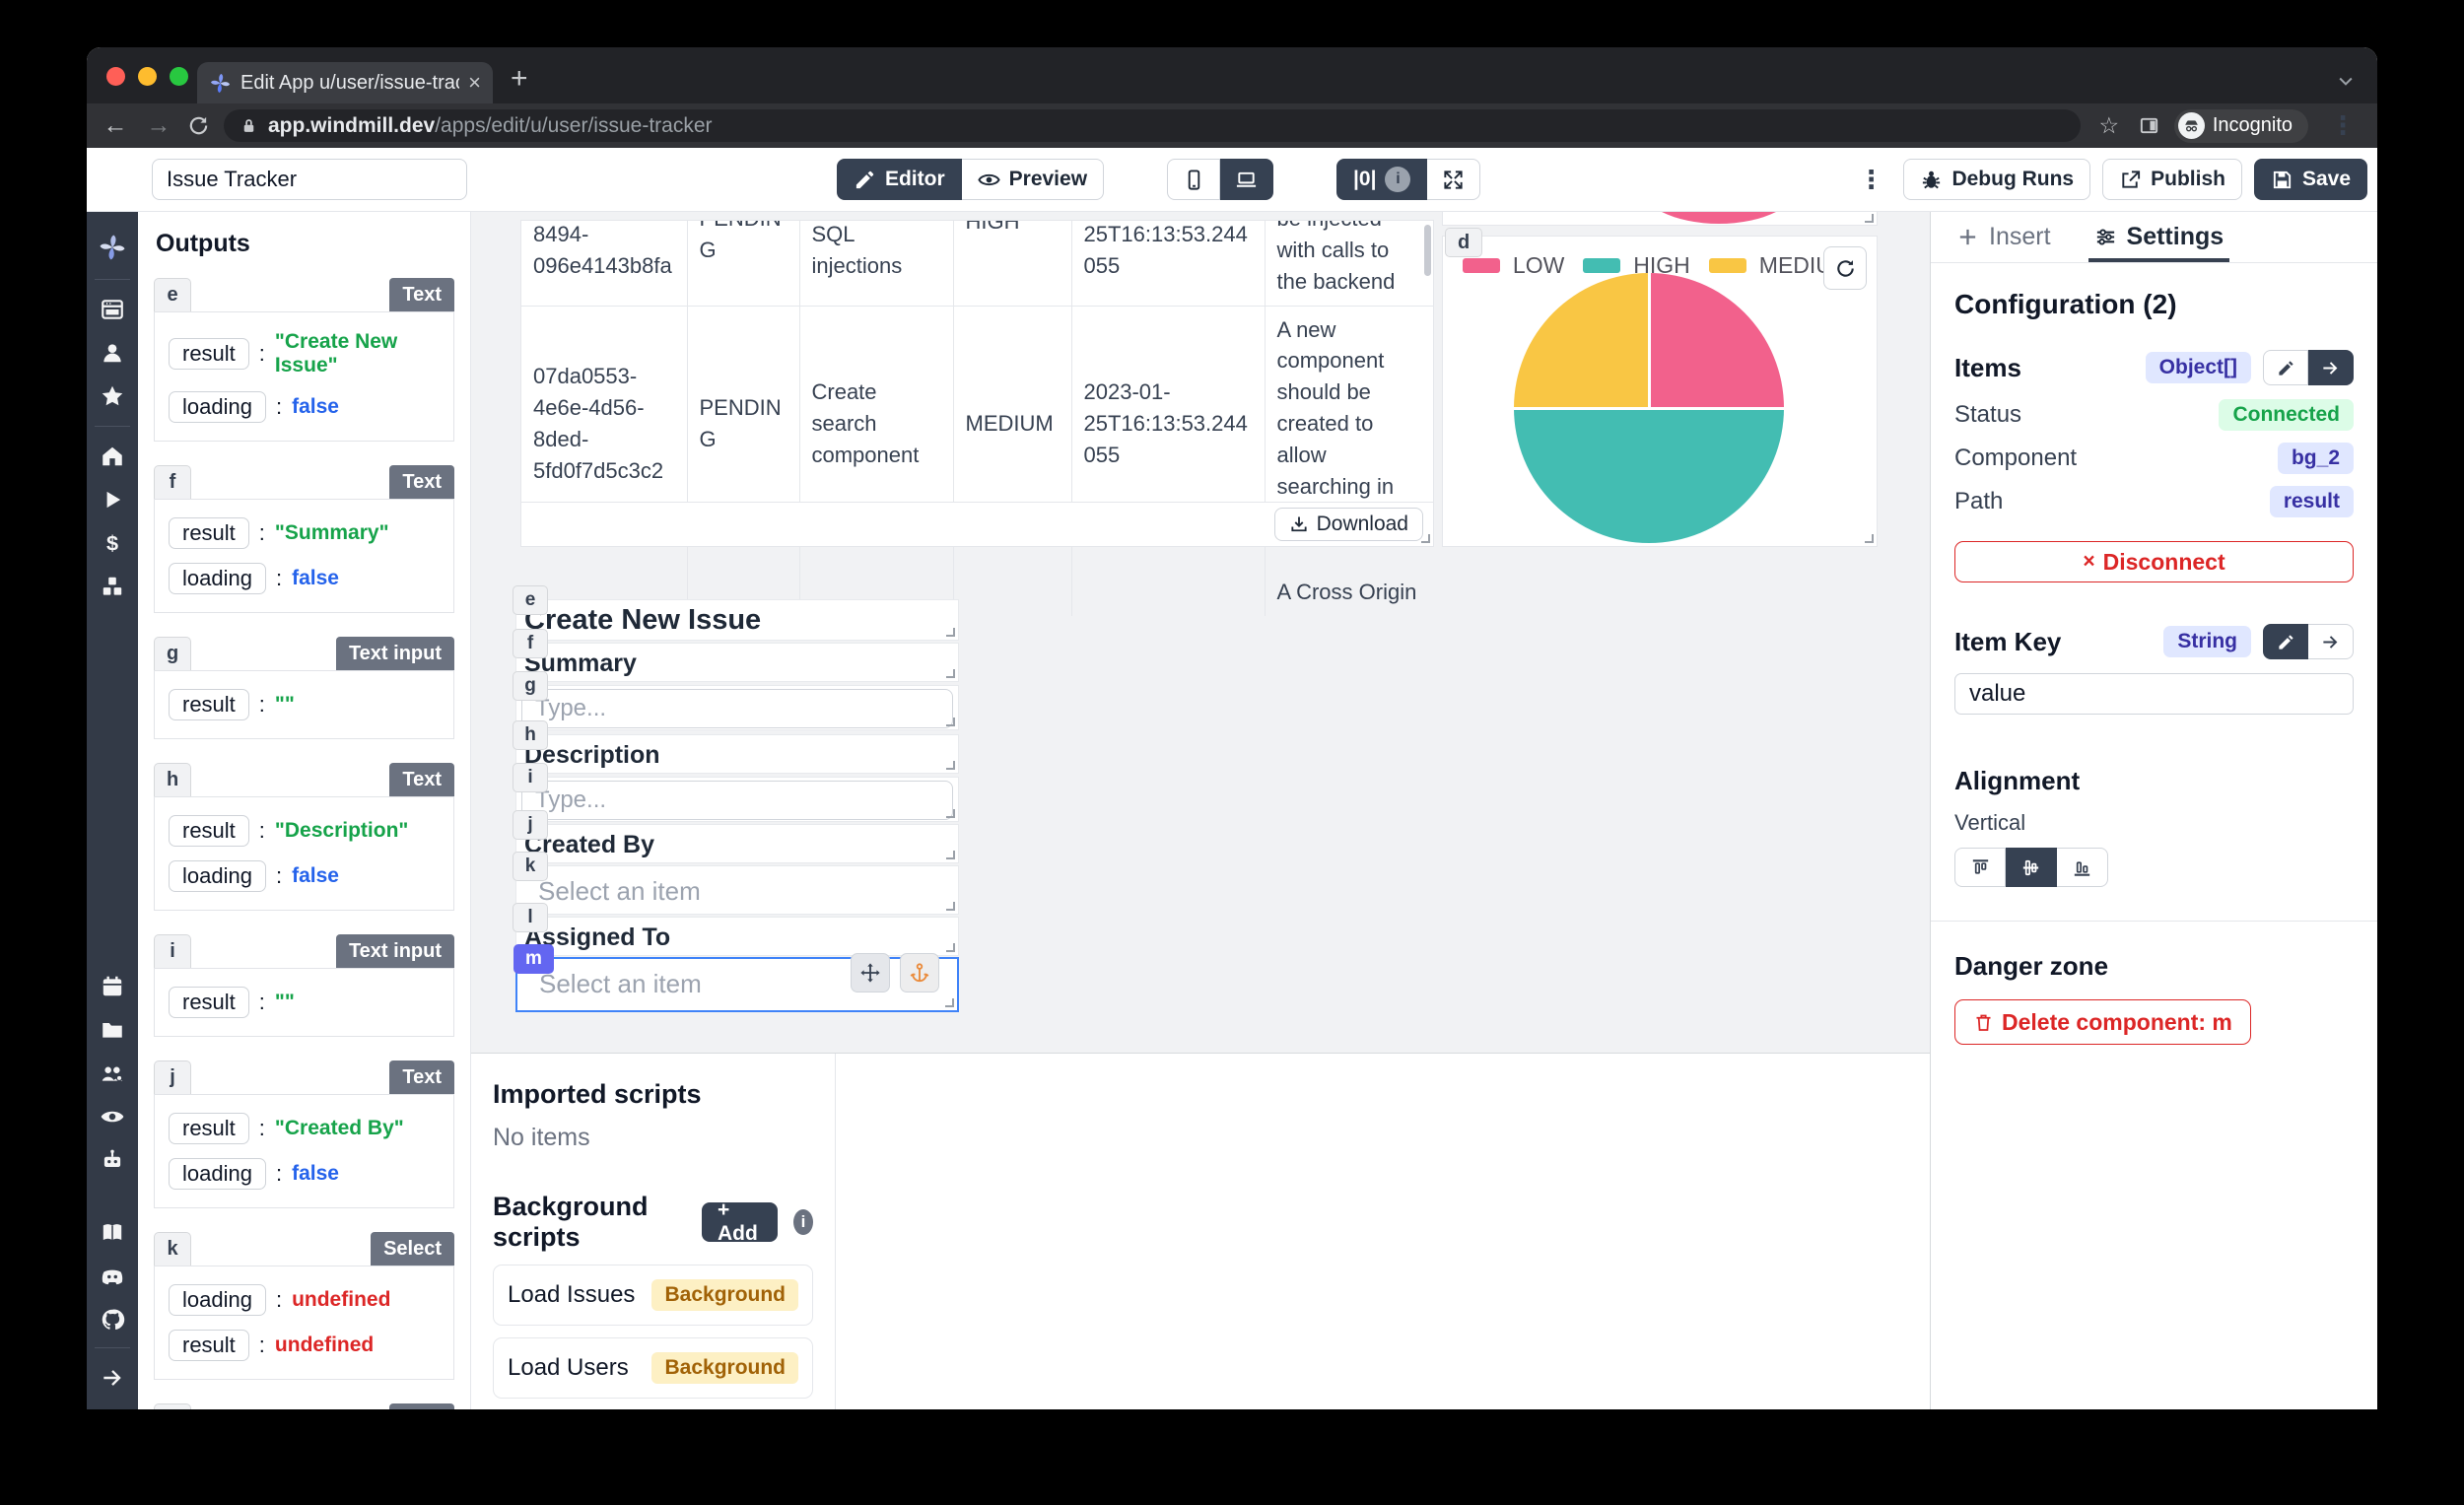  Describe the element at coordinates (736, 747) in the screenshot. I see `form-component-h: h Description` at that location.